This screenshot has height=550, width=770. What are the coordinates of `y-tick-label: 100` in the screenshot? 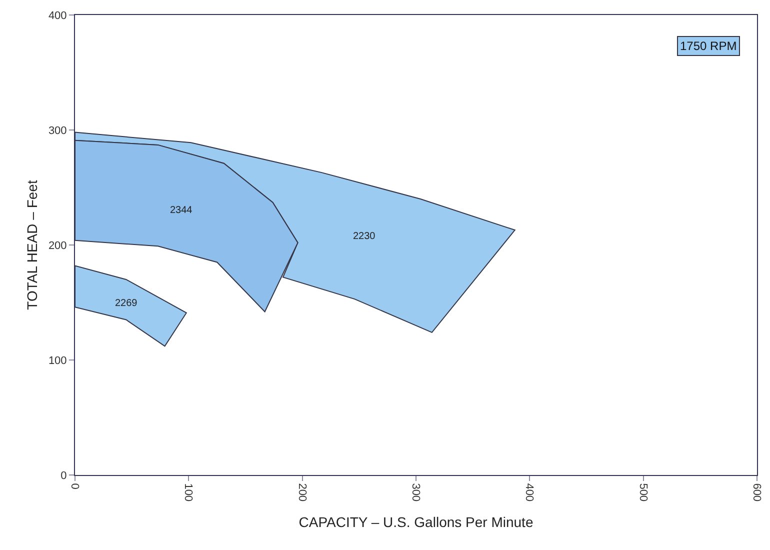 It's located at (57, 360).